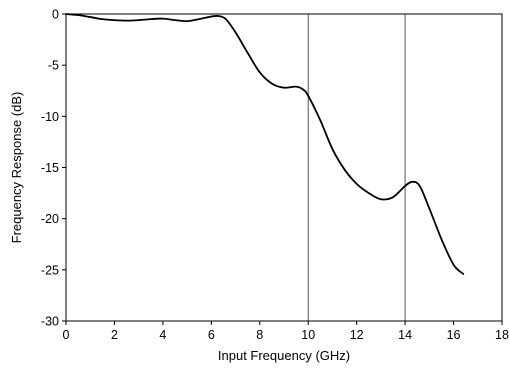  What do you see at coordinates (308, 335) in the screenshot?
I see `x-tick-label-5: 10` at bounding box center [308, 335].